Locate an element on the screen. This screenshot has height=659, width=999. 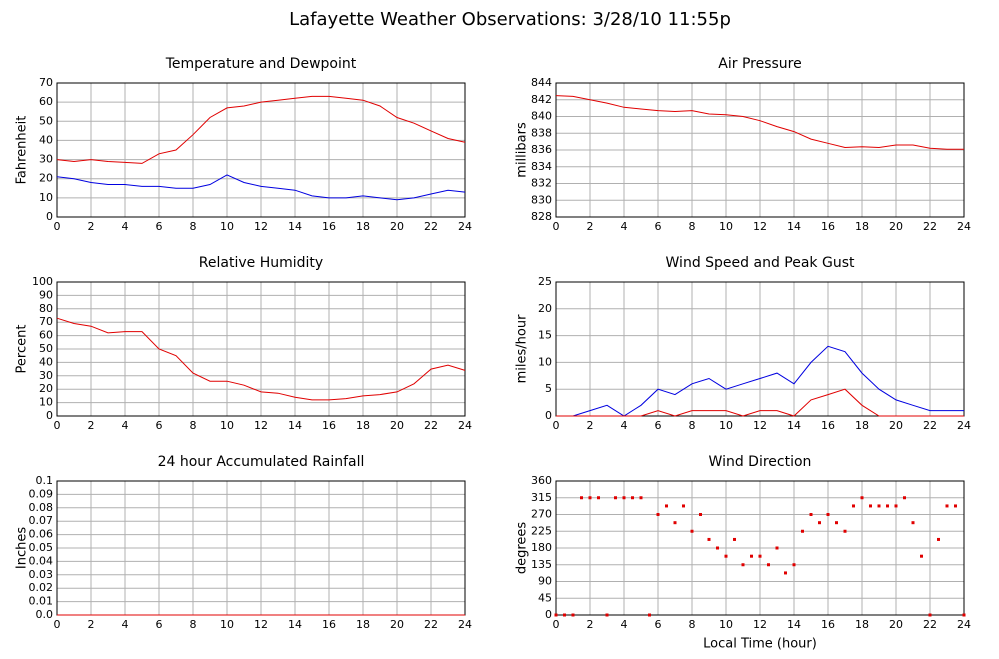
y-tick-label: 828 is located at coordinates (541, 216).